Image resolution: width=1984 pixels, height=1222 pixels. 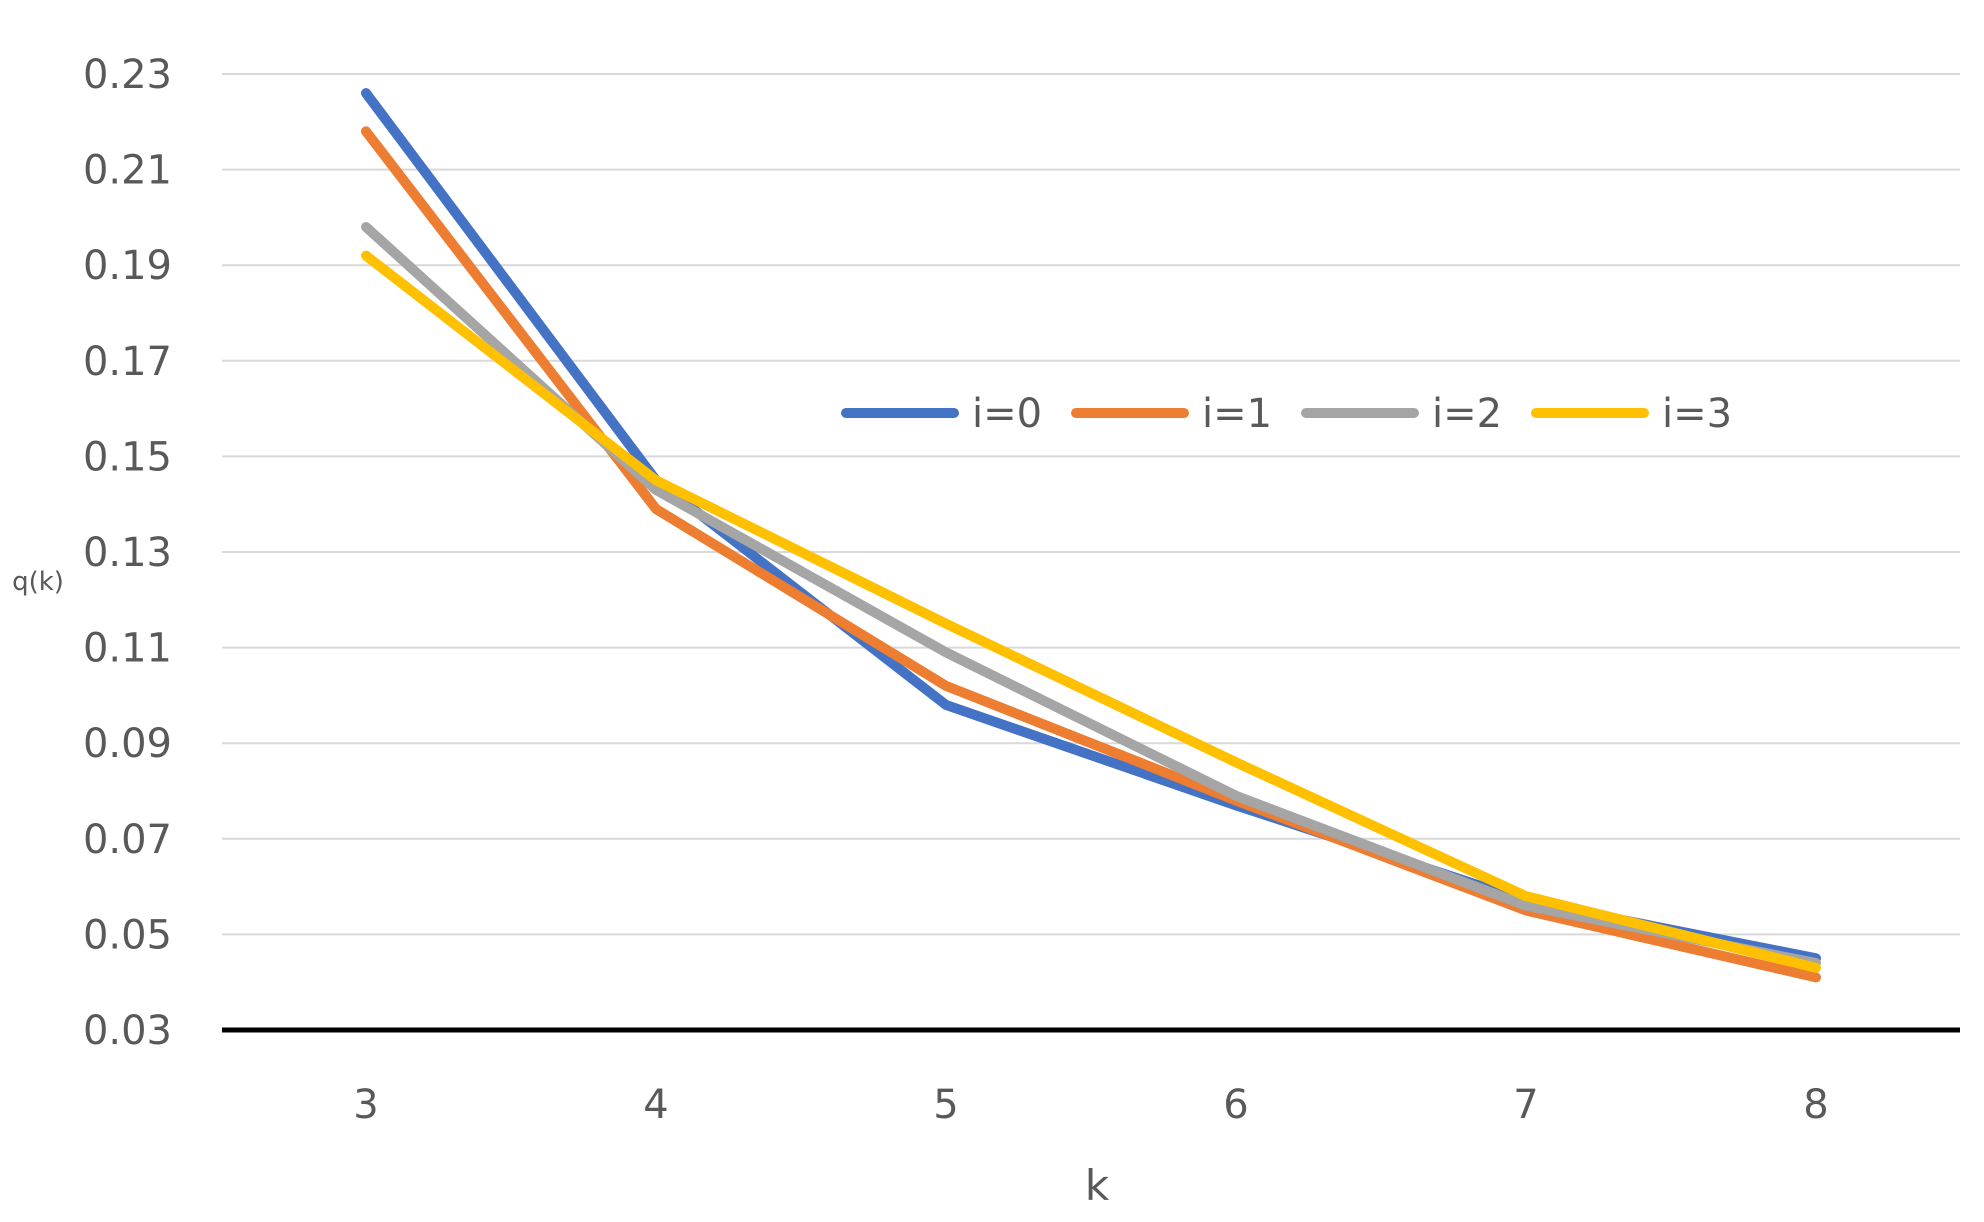 What do you see at coordinates (127, 935) in the screenshot?
I see `y-tick-label: 0.05` at bounding box center [127, 935].